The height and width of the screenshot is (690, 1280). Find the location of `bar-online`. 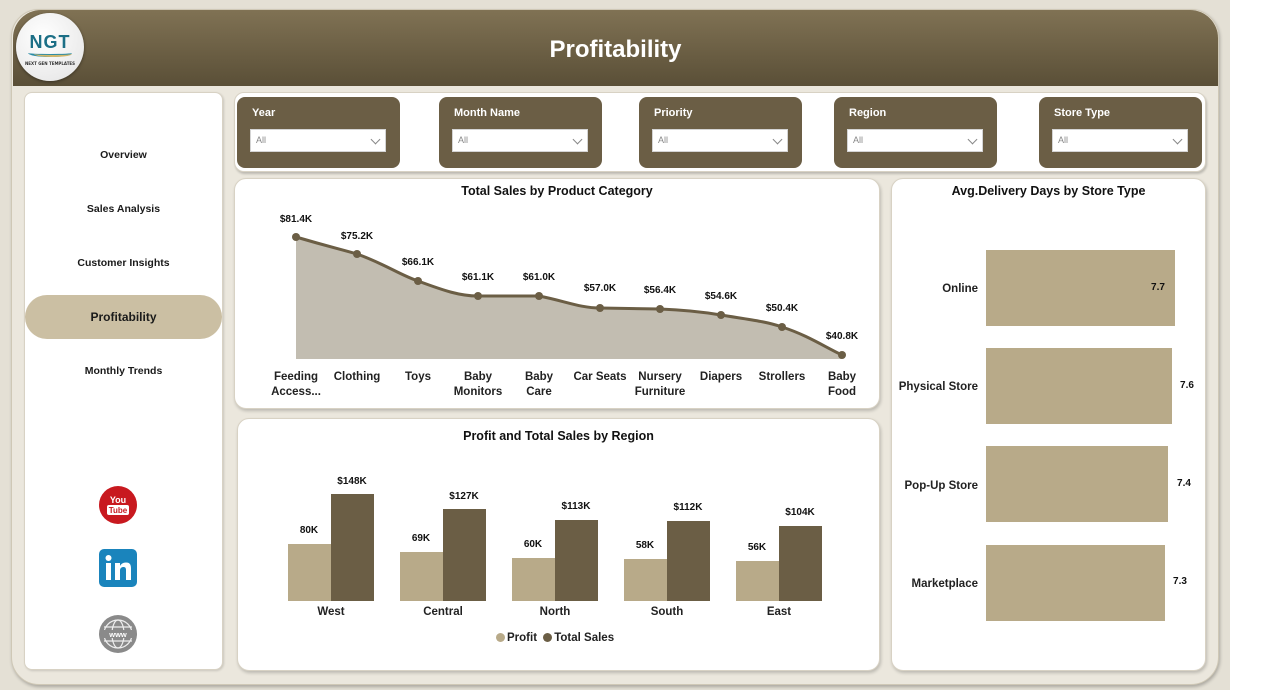

bar-online is located at coordinates (1080, 288).